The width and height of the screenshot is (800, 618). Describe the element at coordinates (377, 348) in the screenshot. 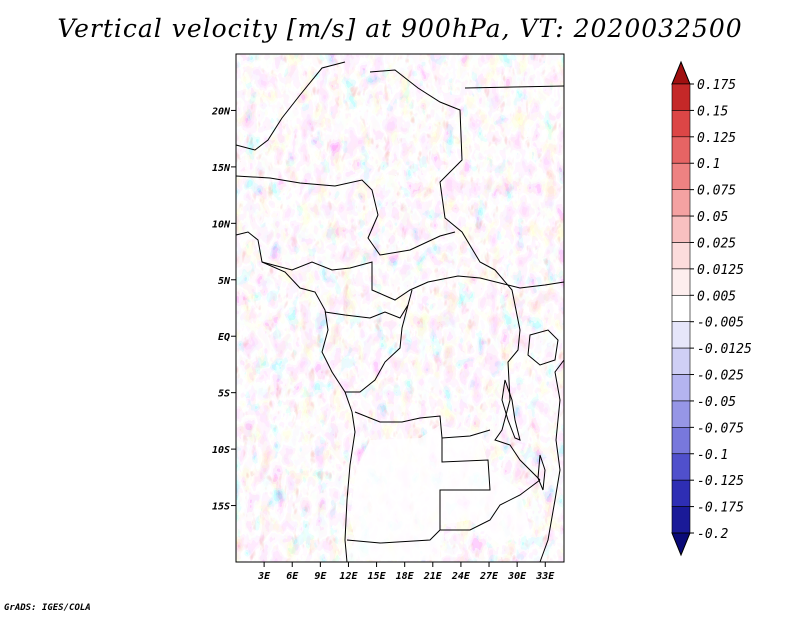

I see `congo-river-border` at that location.